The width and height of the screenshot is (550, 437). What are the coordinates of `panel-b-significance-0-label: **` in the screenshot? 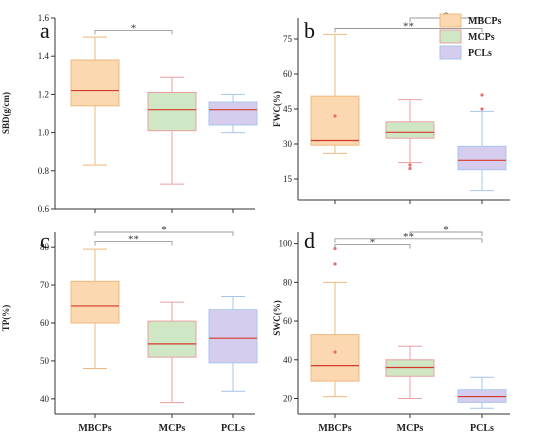 It's located at (408, 27).